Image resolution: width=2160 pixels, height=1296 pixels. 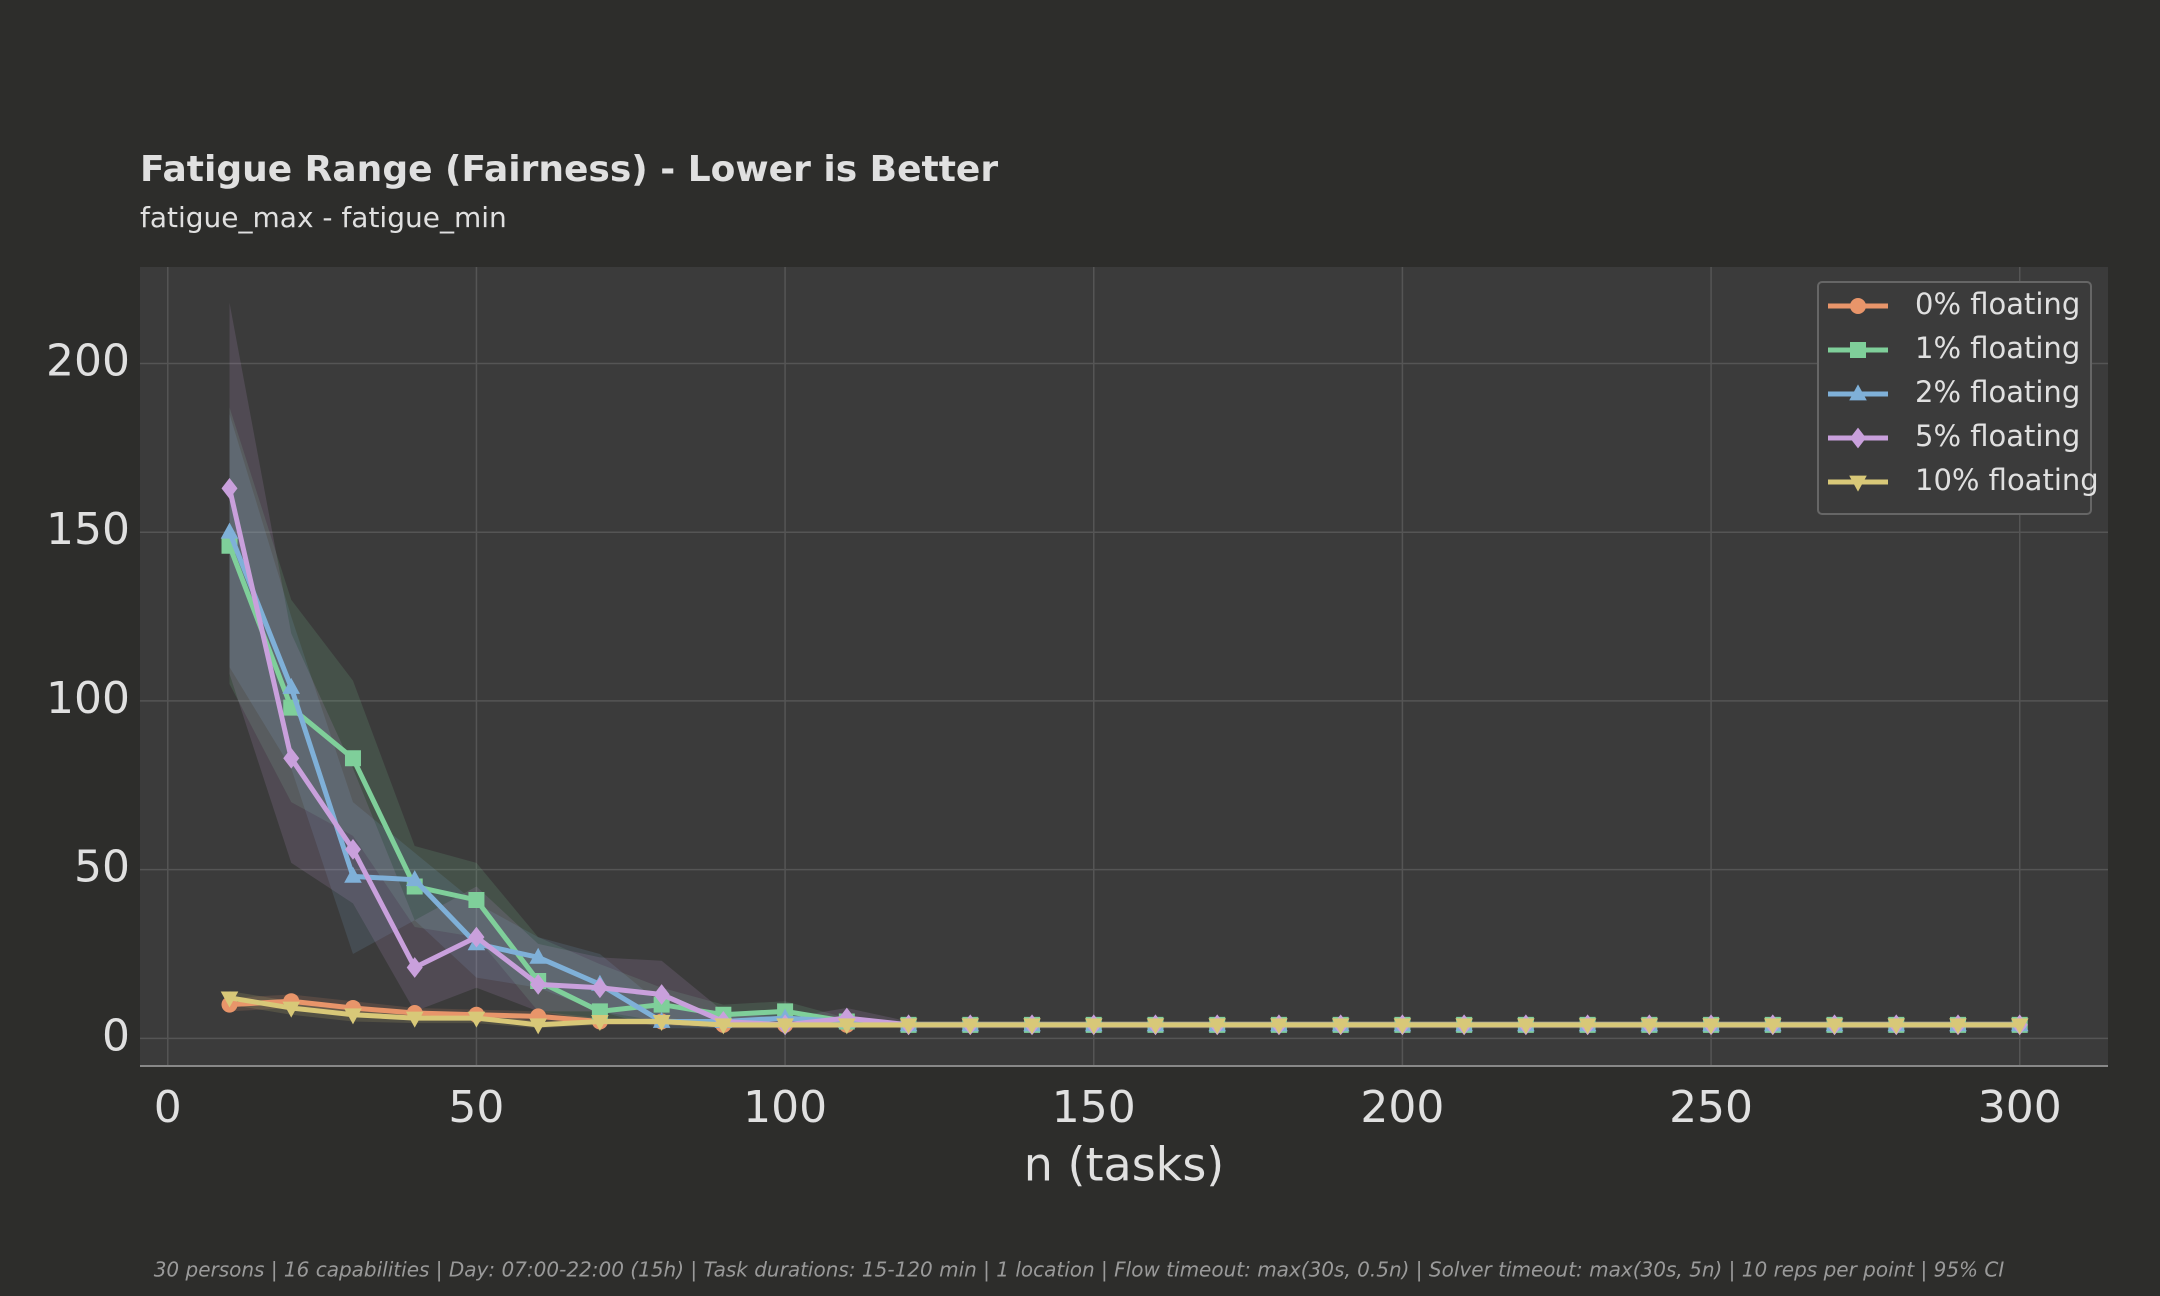 I want to click on ci-band, so click(x=1124, y=1010).